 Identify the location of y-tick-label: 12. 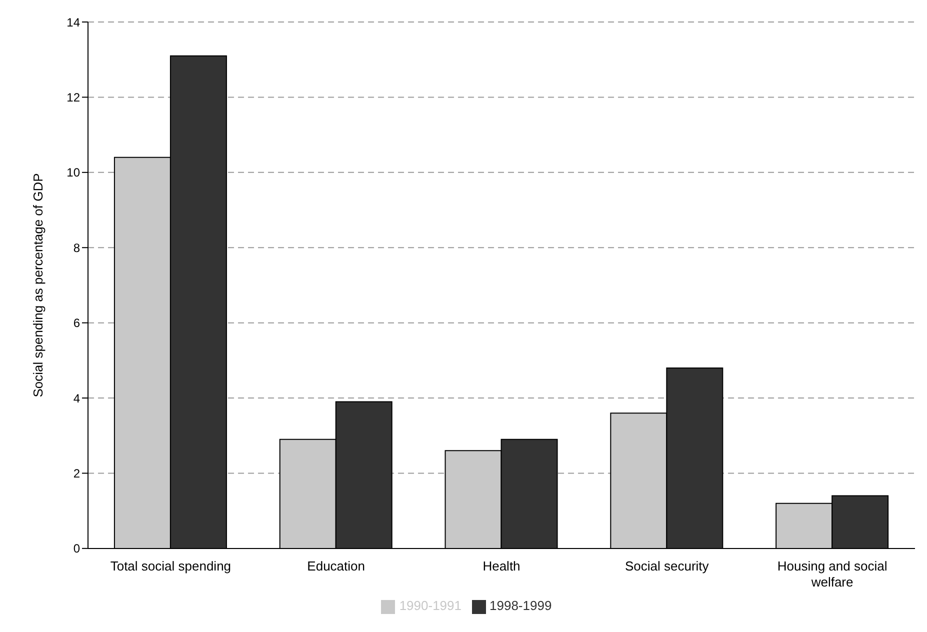
(73, 97).